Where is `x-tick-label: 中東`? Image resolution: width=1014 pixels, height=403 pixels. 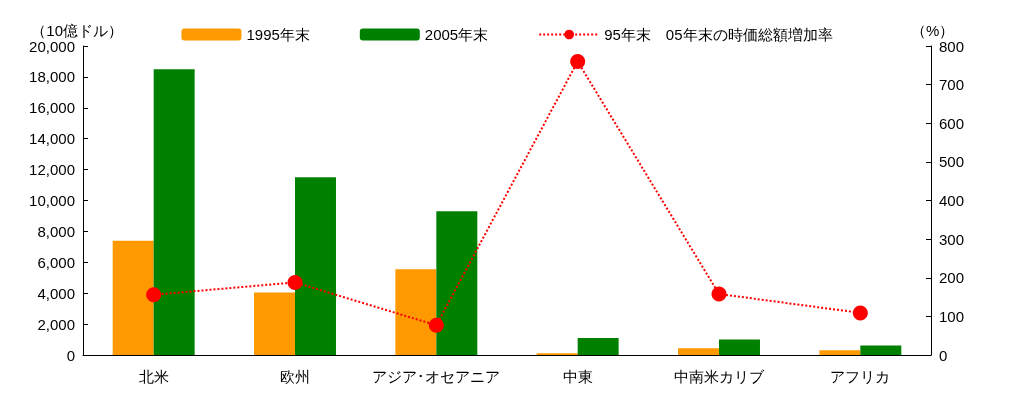 x-tick-label: 中東 is located at coordinates (577, 376).